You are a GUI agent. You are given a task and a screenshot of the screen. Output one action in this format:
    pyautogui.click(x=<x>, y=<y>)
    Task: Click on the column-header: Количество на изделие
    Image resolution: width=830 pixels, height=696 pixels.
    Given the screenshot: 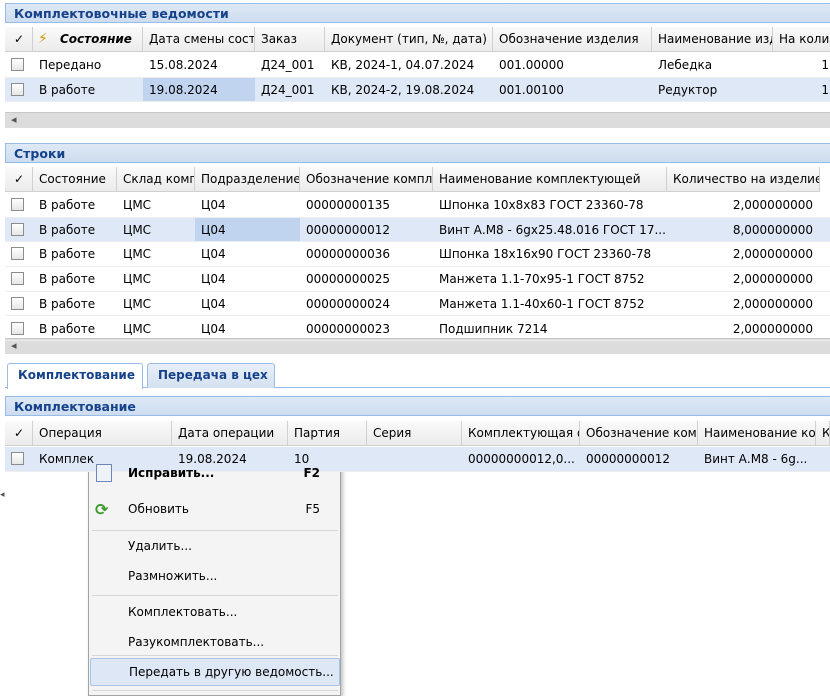 What is the action you would take?
    pyautogui.click(x=743, y=179)
    